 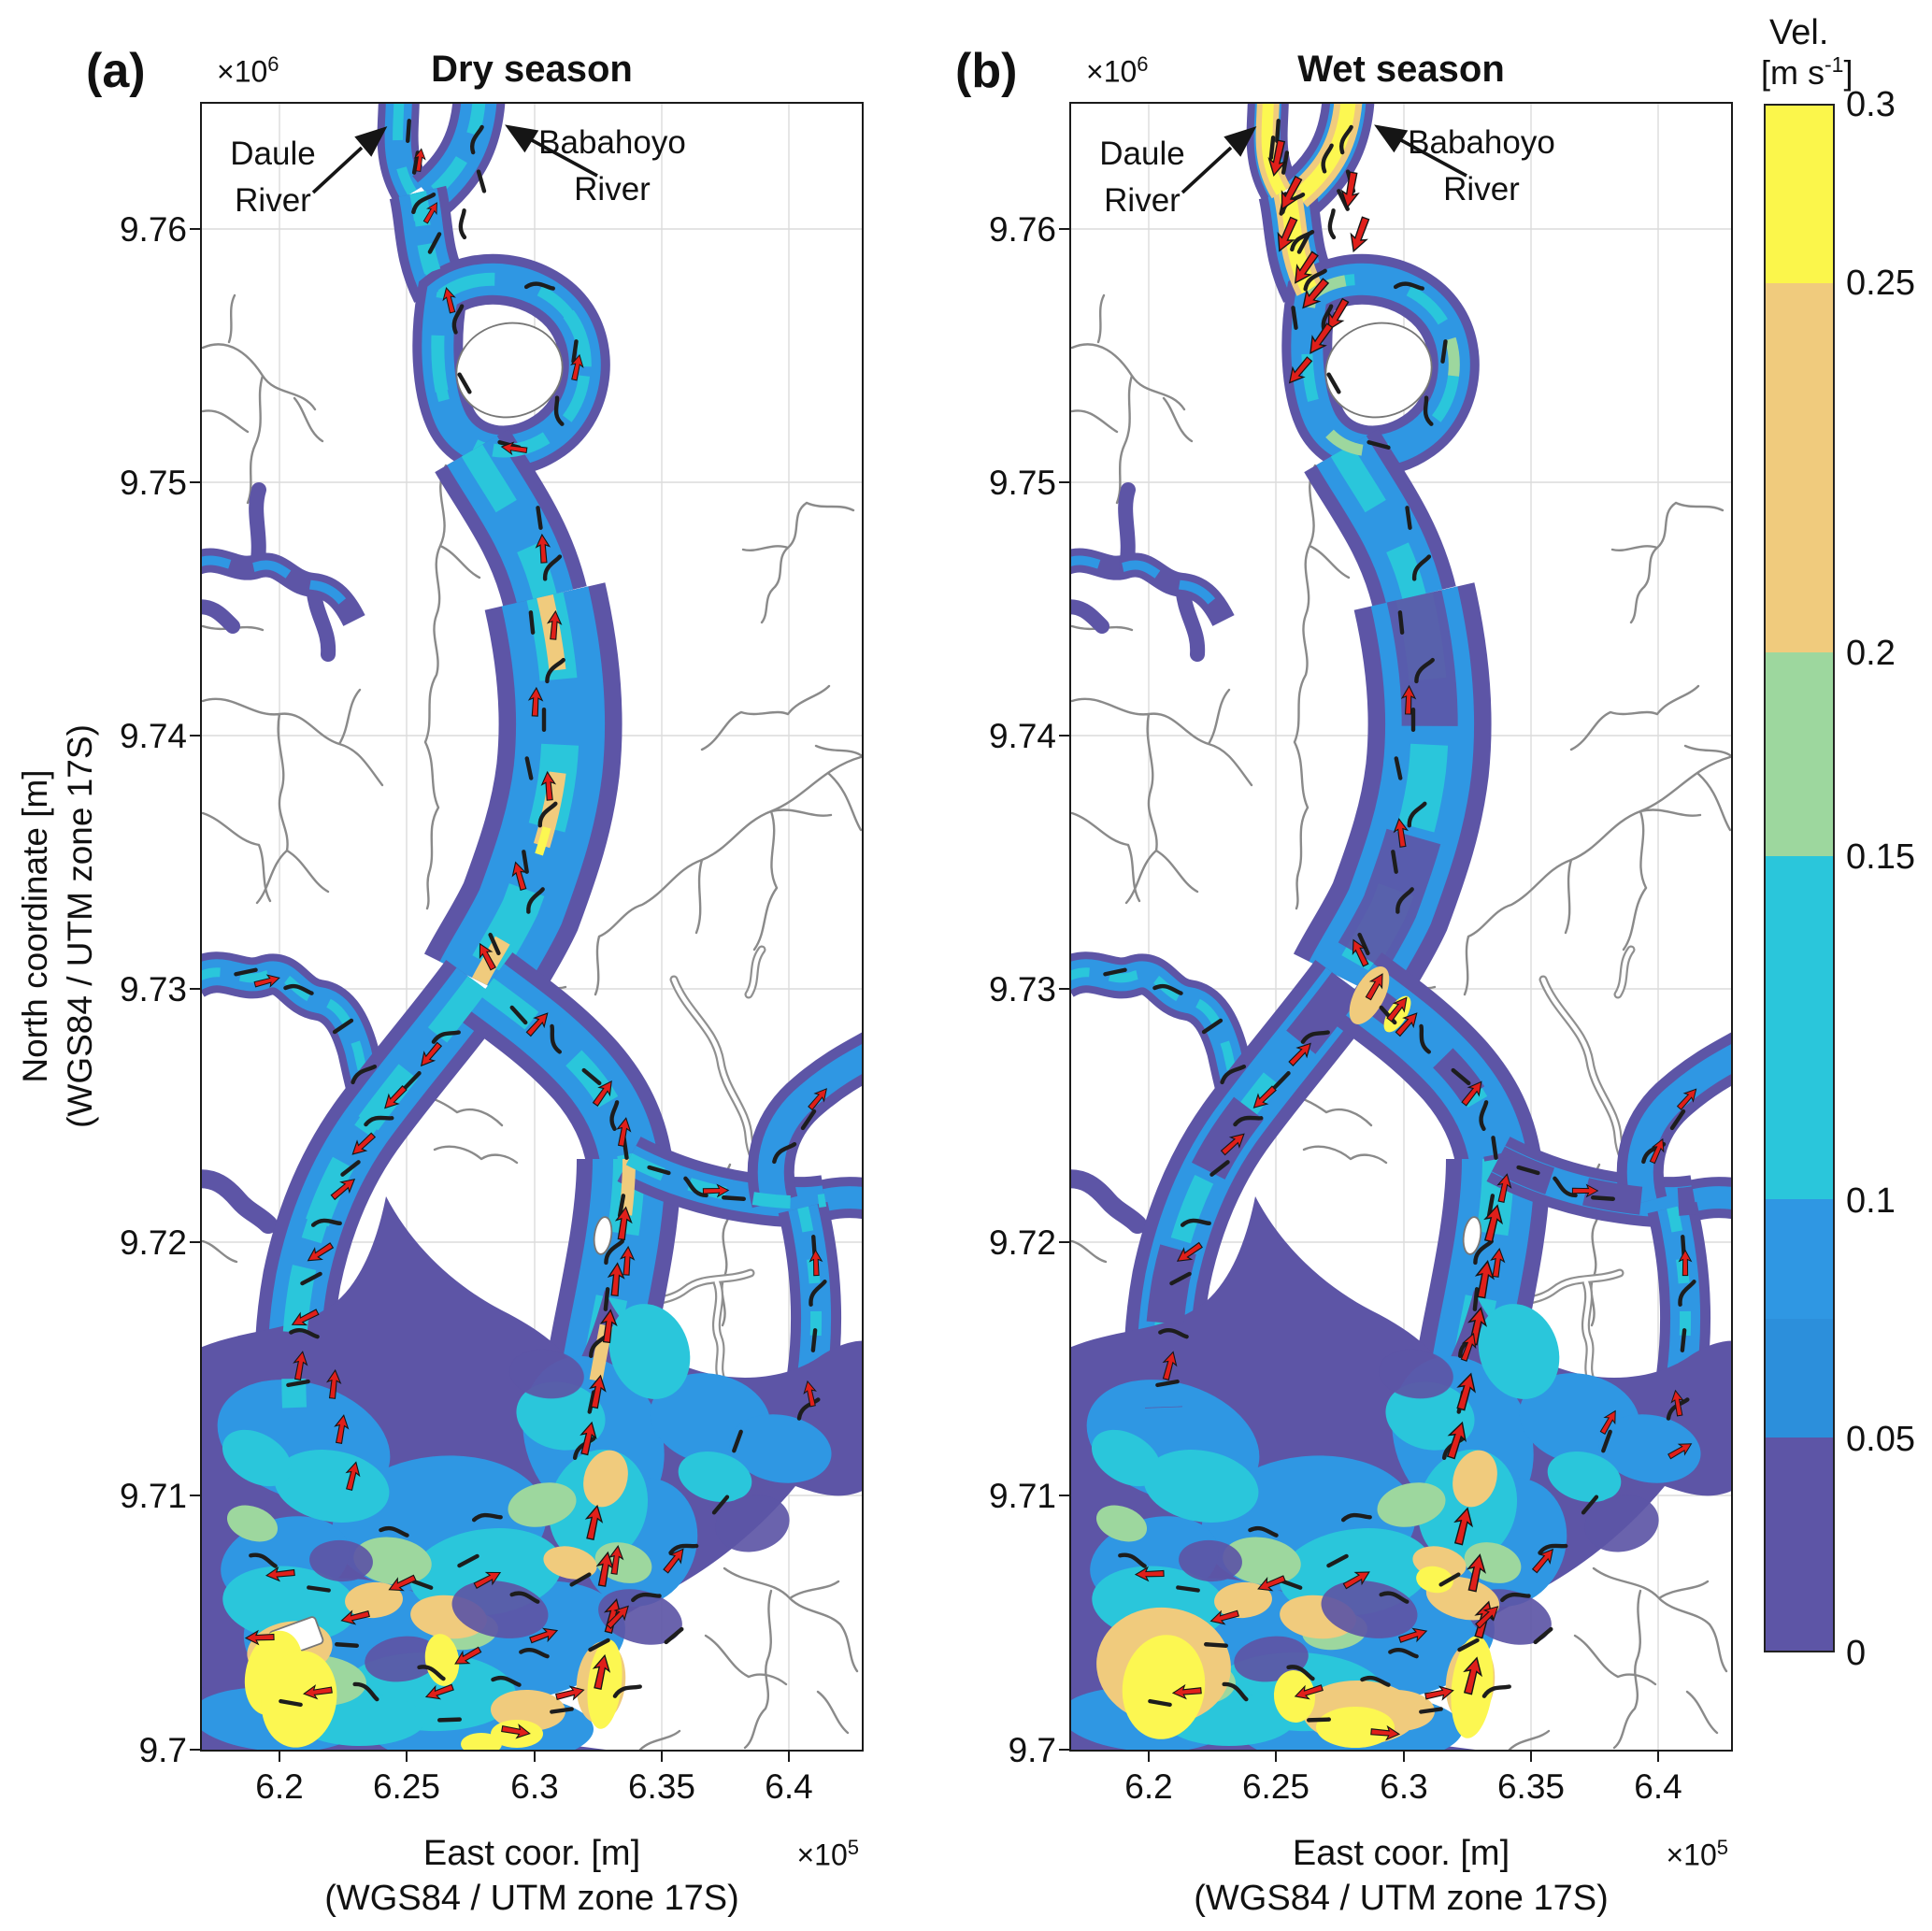 What do you see at coordinates (1880, 857) in the screenshot?
I see `colorbar-tick-015: 0.15` at bounding box center [1880, 857].